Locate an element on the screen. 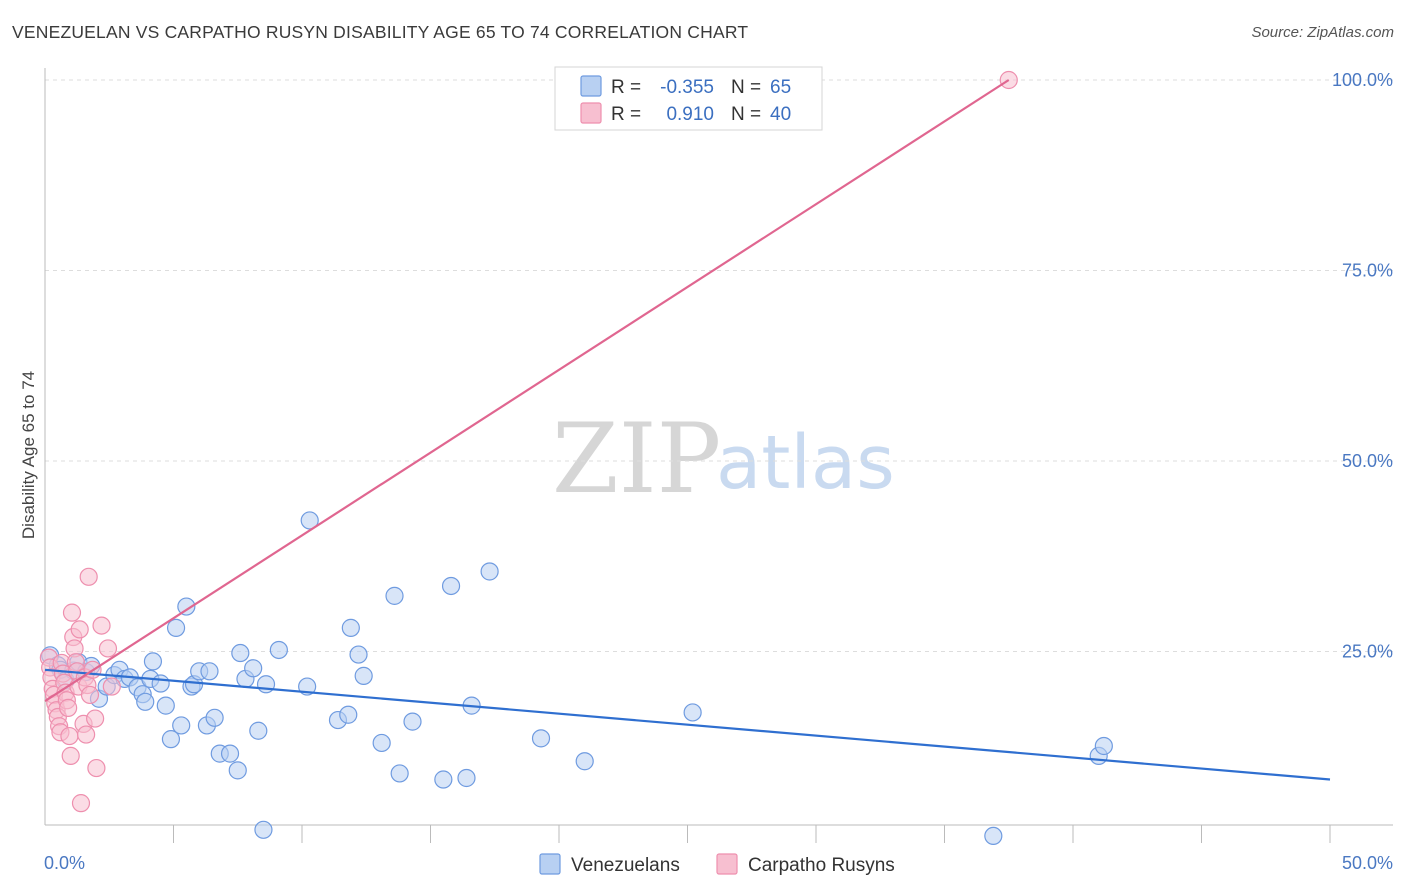 This screenshot has height=892, width=1406. legend-n-value-carpatho-rusyns: 40 is located at coordinates (780, 114).